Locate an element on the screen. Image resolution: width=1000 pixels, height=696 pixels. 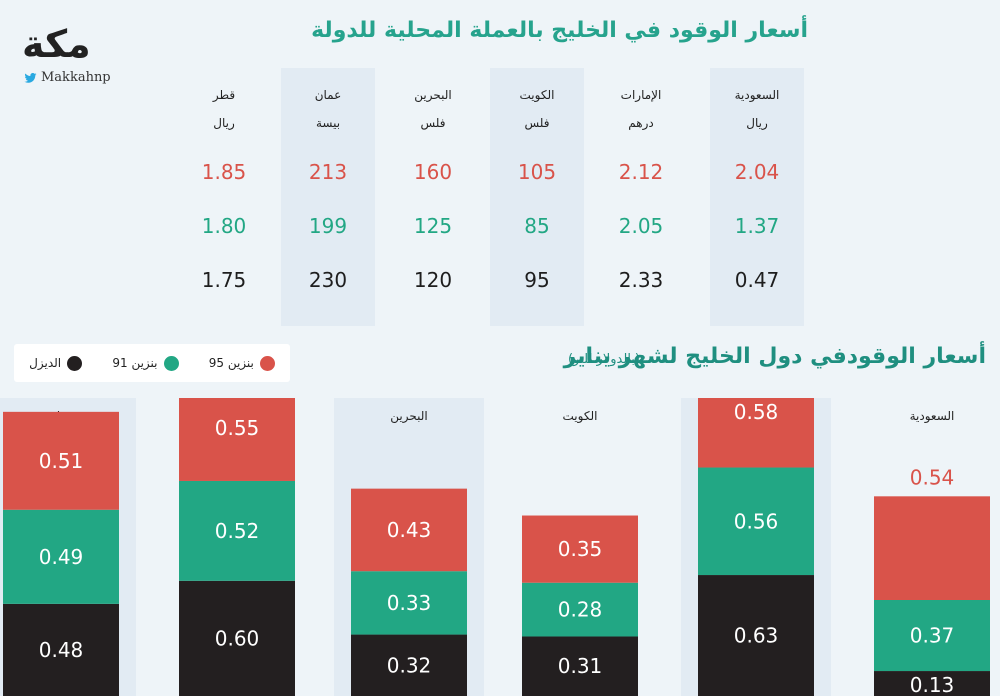
table-cell-country: الكويت is located at coordinates (537, 95).